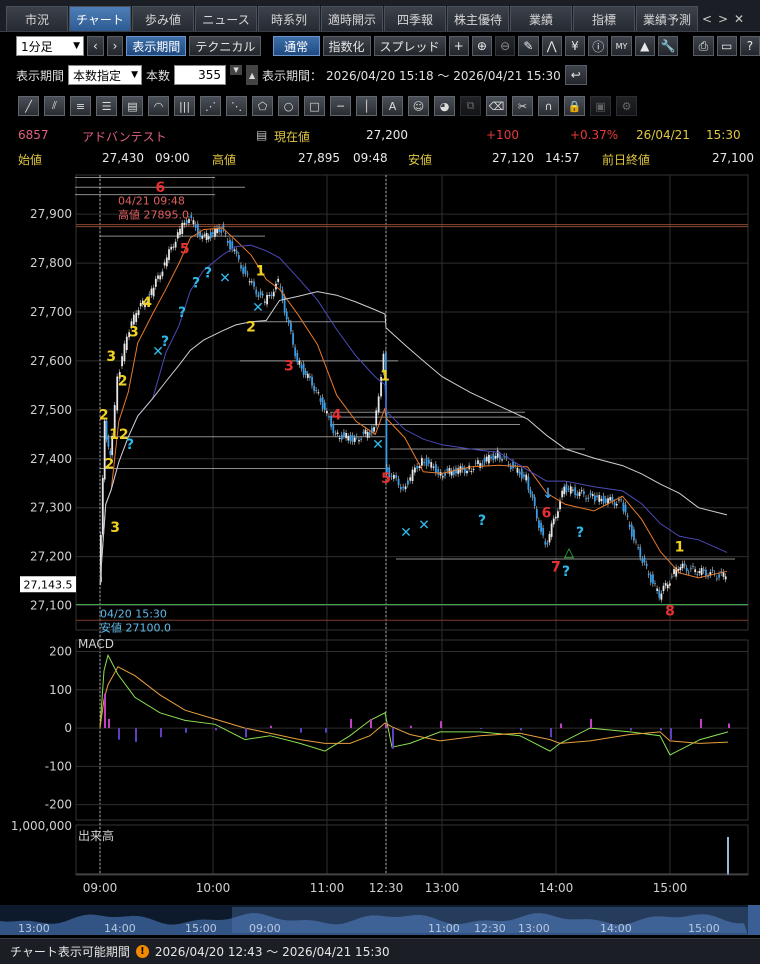 Image resolution: width=760 pixels, height=964 pixels. Describe the element at coordinates (156, 46) in the screenshot. I see `period-button: 表示期間` at that location.